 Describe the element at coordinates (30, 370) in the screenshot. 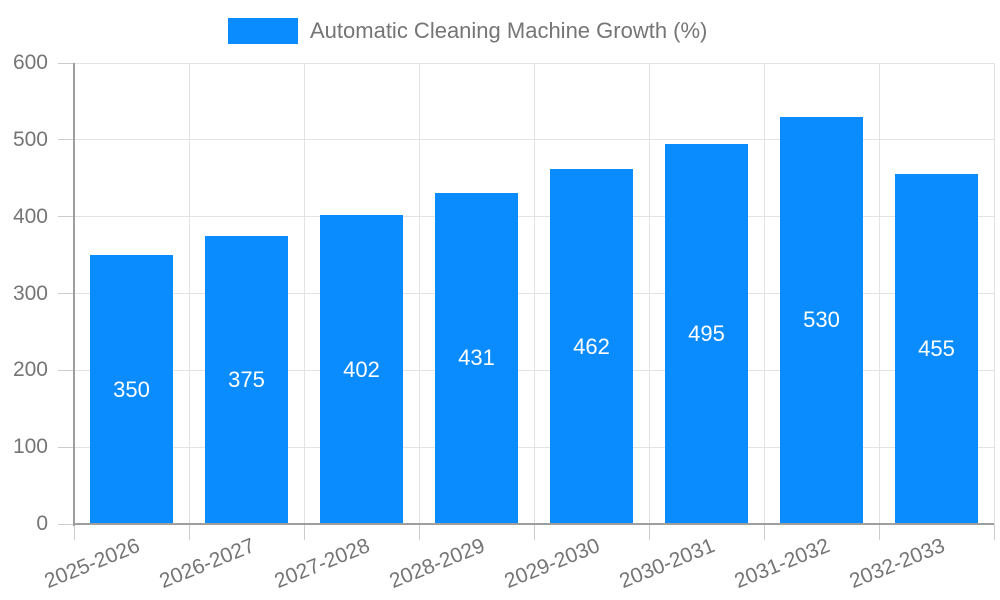

I see `y-axis-label: 200` at that location.